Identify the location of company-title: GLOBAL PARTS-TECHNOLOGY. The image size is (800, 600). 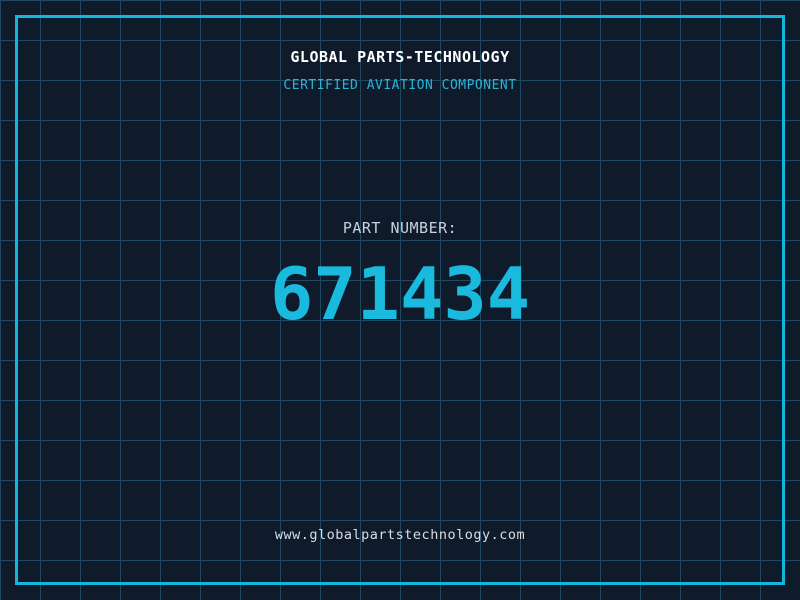
(400, 57).